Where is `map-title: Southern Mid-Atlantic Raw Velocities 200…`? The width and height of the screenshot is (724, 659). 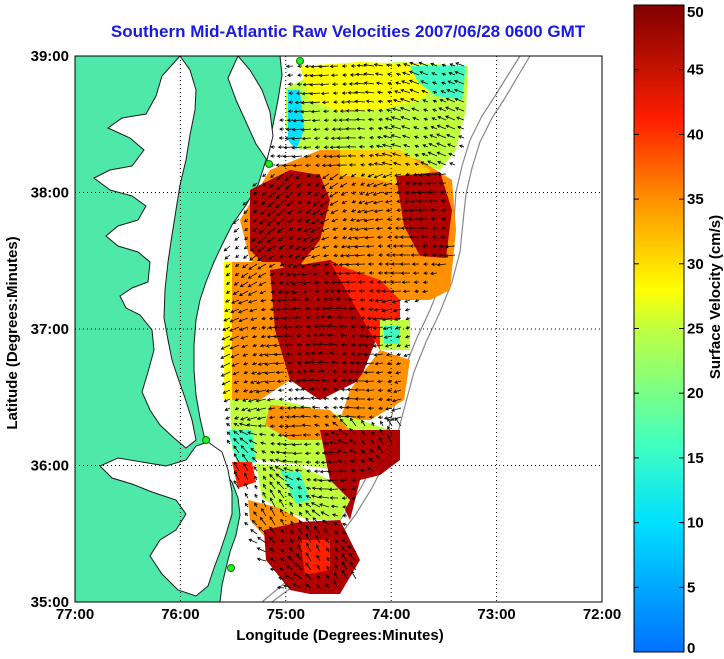
map-title: Southern Mid-Atlantic Raw Velocities 200… is located at coordinates (348, 31).